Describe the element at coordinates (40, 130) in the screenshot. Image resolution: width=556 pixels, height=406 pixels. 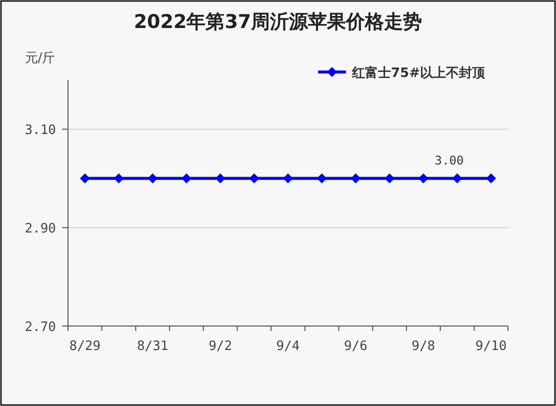
I see `y-tick-label: 3.10` at that location.